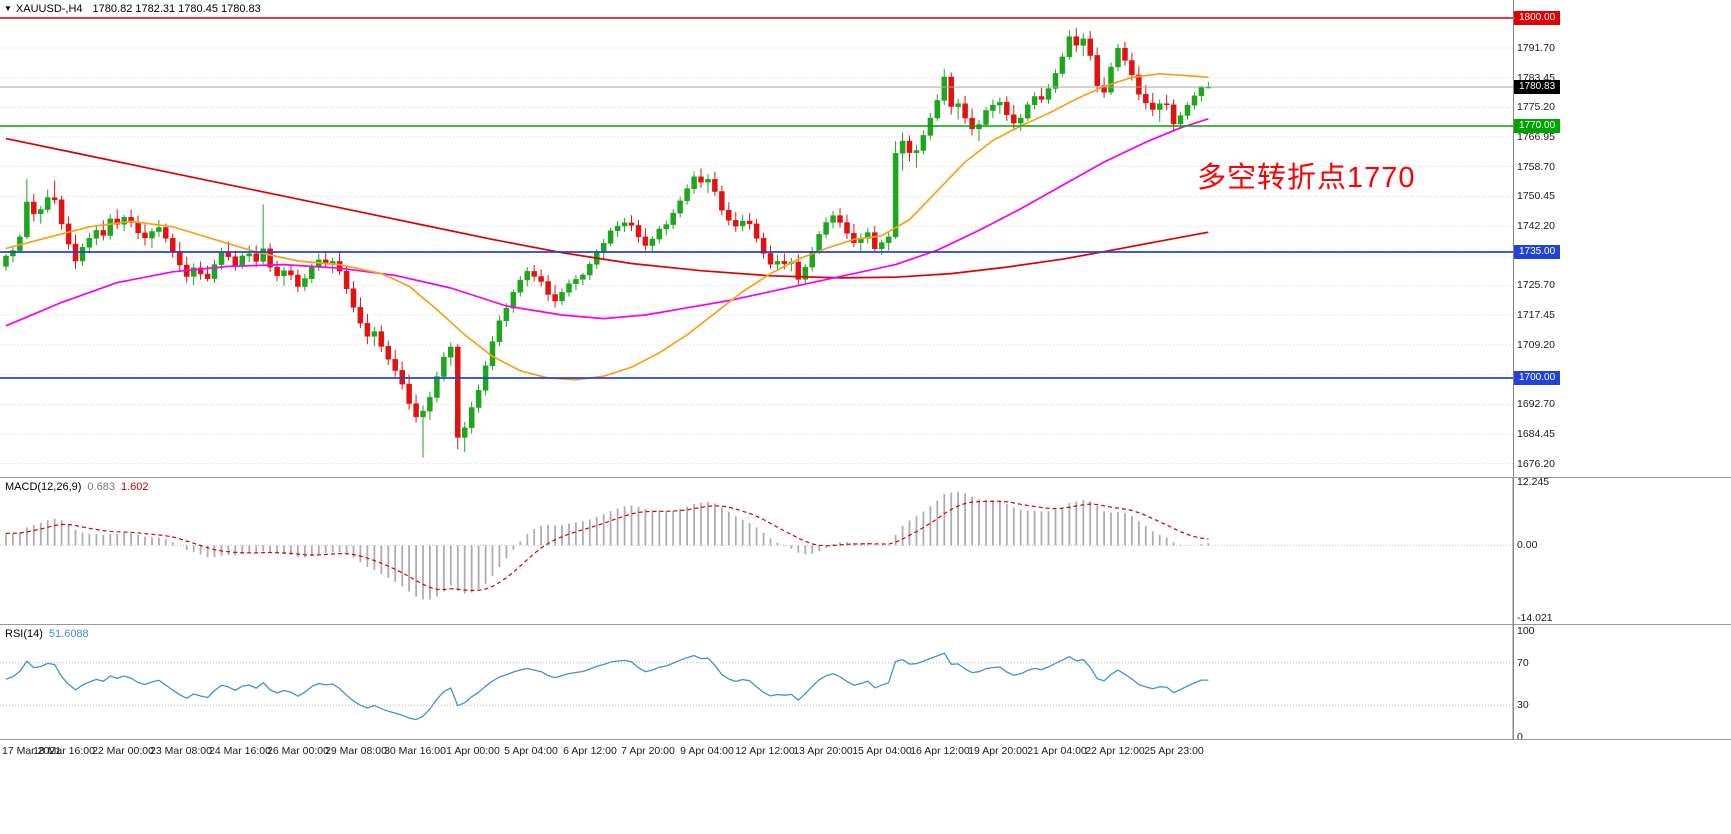 Image resolution: width=1731 pixels, height=834 pixels. I want to click on symbol-title: XAUUSD-,H4, so click(49, 9).